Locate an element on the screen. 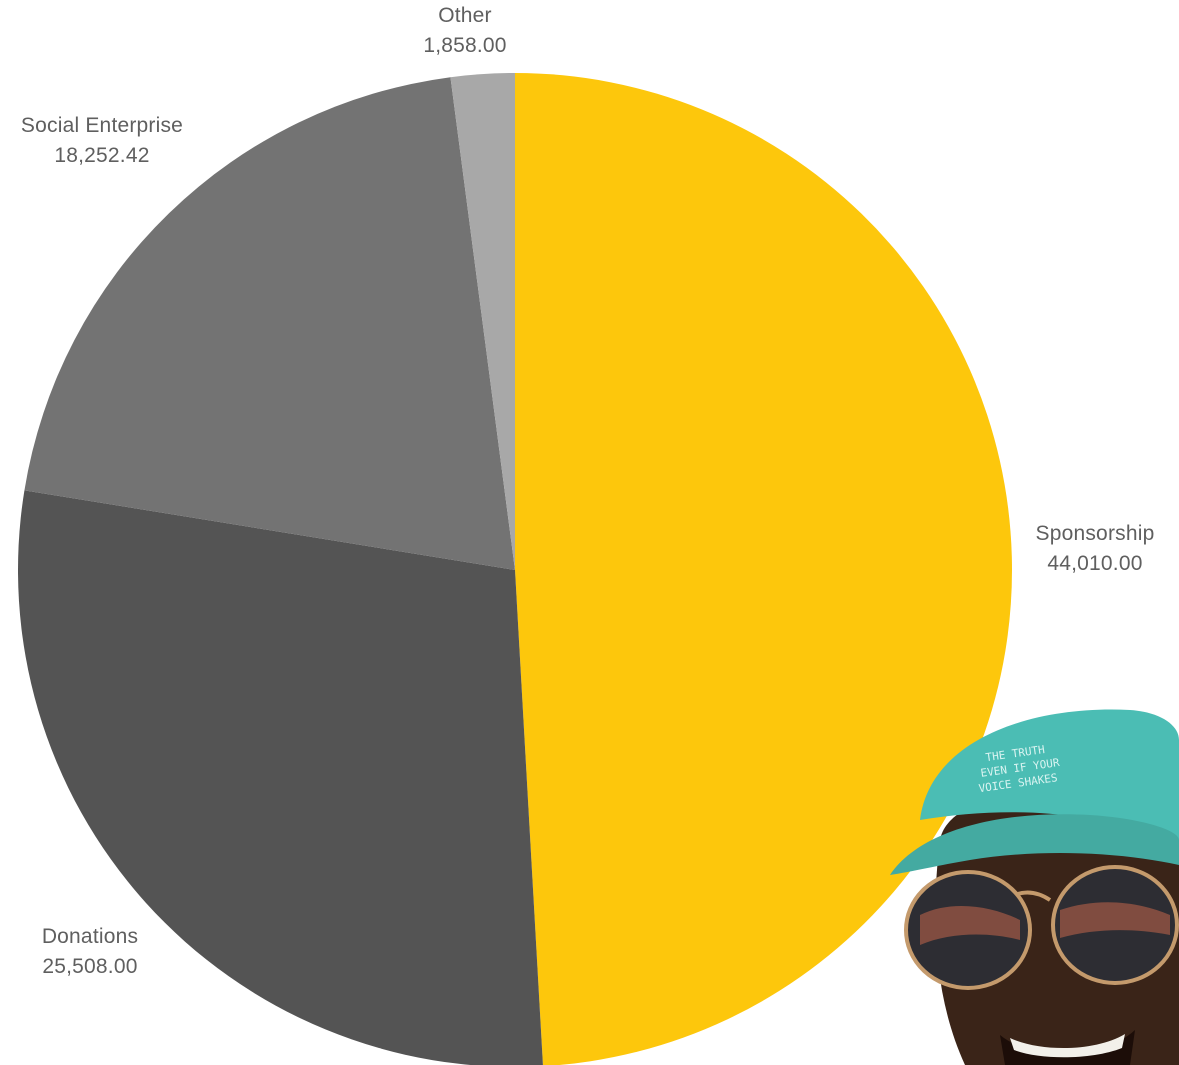 This screenshot has width=1179, height=1065. photo-smile is located at coordinates (1067, 1047).